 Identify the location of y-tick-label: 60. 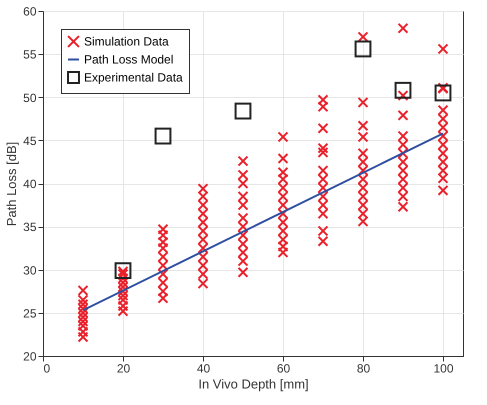
(30, 11).